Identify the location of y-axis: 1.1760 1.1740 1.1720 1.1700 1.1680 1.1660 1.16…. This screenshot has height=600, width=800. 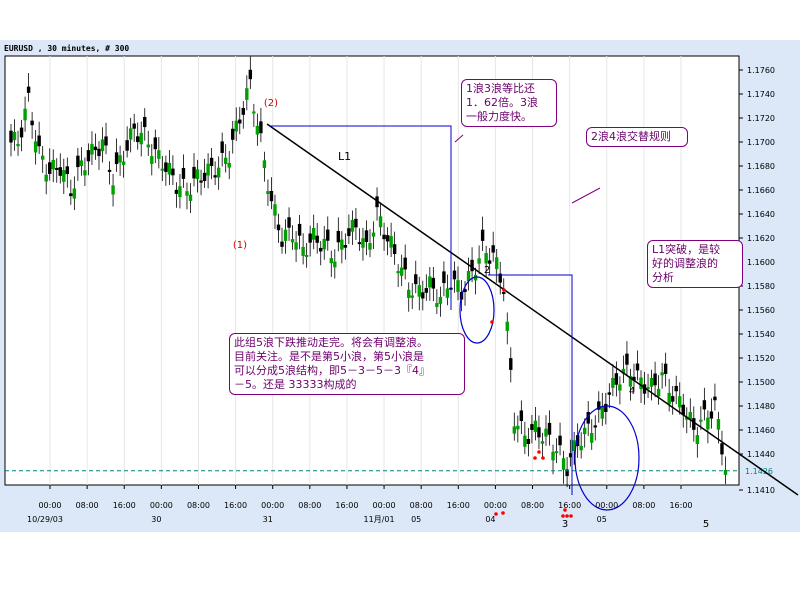
(757, 280).